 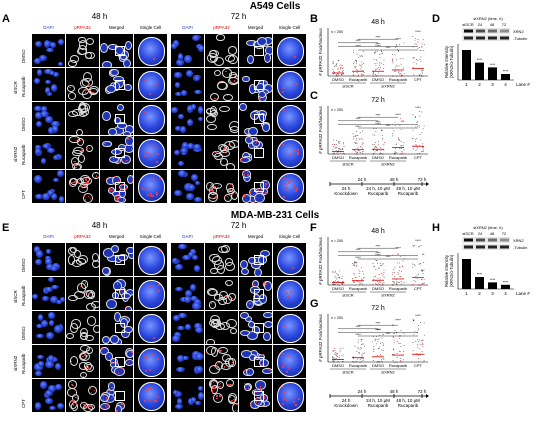 I want to click on timeline-segment-label: Rucaparib, so click(x=408, y=405).